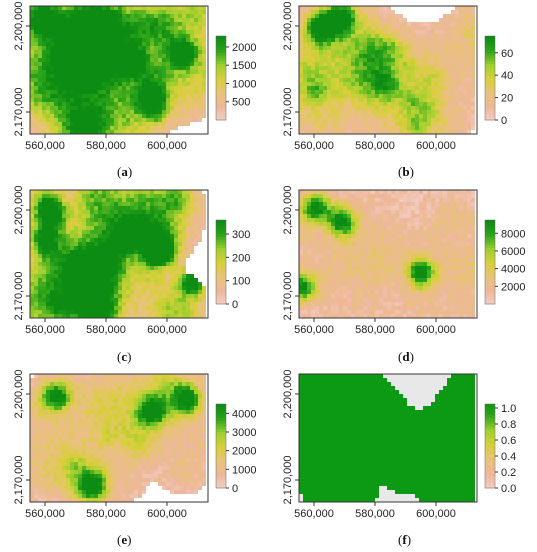 The width and height of the screenshot is (537, 552). I want to click on legend-tick-label: 0.2, so click(508, 473).